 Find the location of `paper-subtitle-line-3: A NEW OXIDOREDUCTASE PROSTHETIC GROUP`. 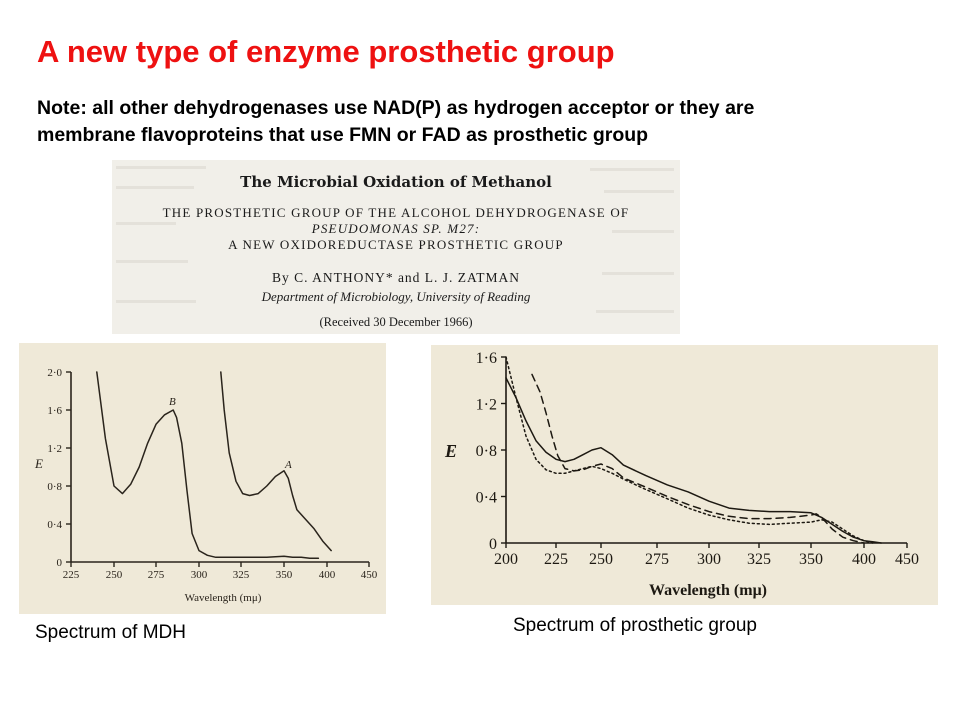

paper-subtitle-line-3: A NEW OXIDOREDUCTASE PROSTHETIC GROUP is located at coordinates (396, 244).